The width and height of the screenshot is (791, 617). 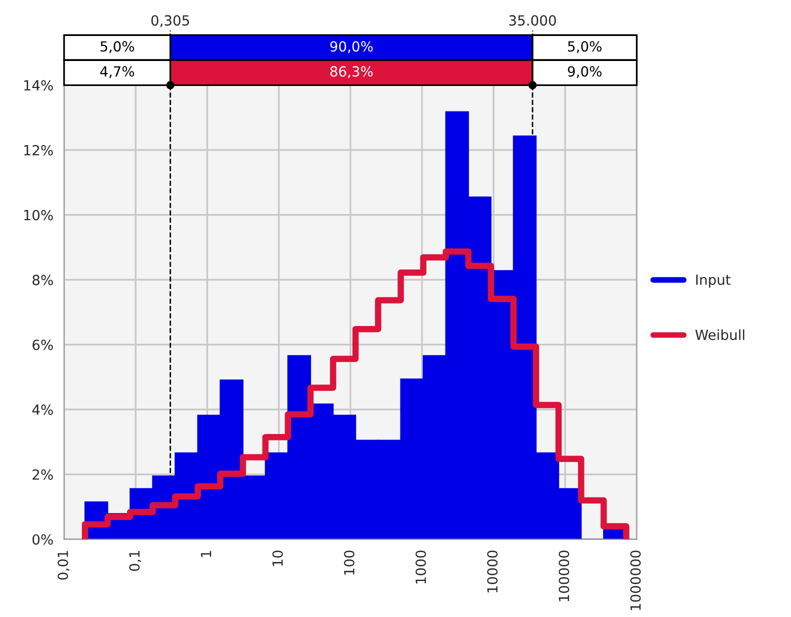 I want to click on y-tick-label: 14%, so click(x=38, y=85).